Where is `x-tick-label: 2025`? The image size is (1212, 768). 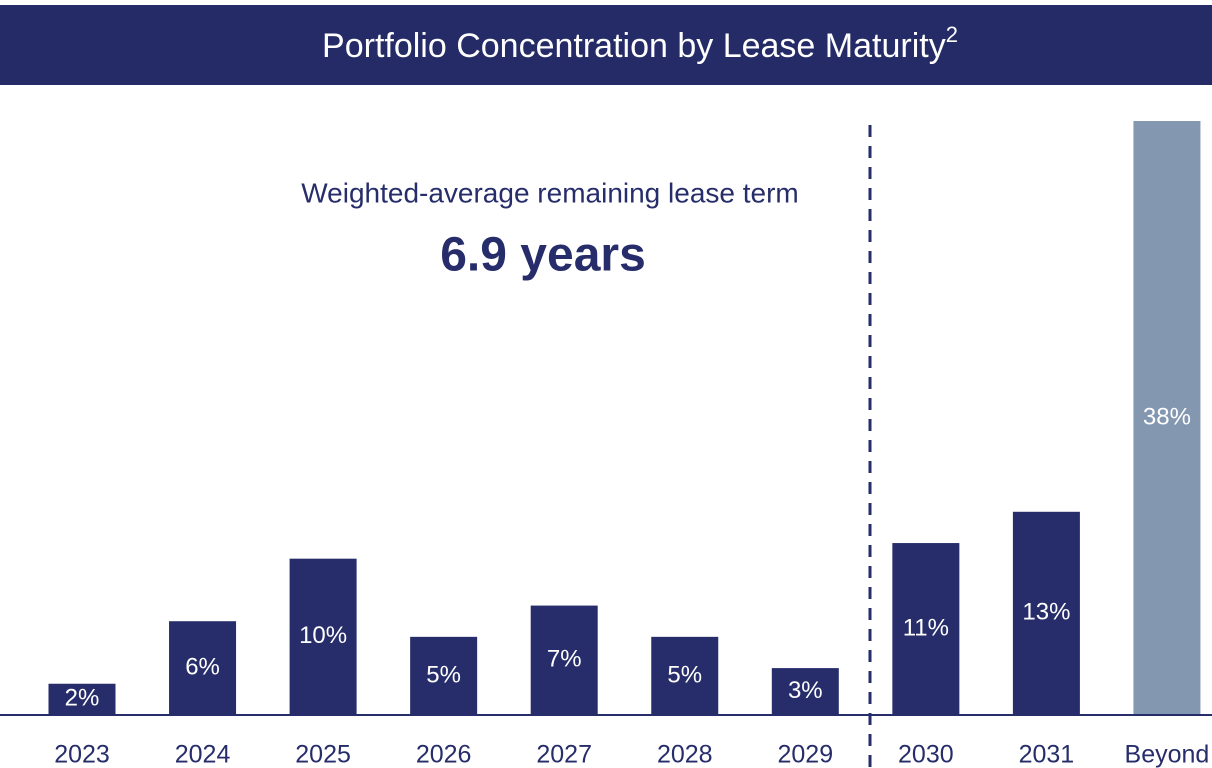 x-tick-label: 2025 is located at coordinates (323, 754).